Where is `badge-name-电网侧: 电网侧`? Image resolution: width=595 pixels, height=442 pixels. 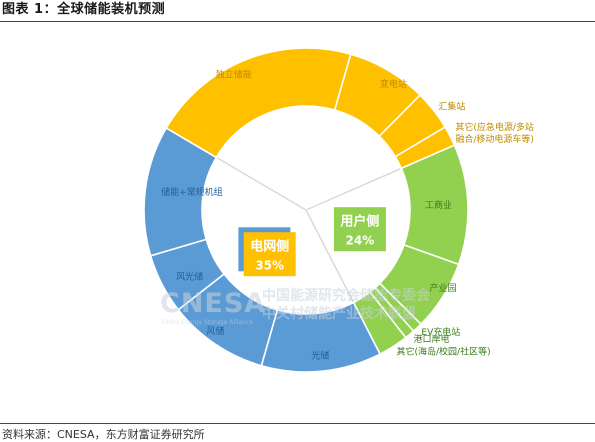
badge-name-电网侧: 电网侧 is located at coordinates (269, 247).